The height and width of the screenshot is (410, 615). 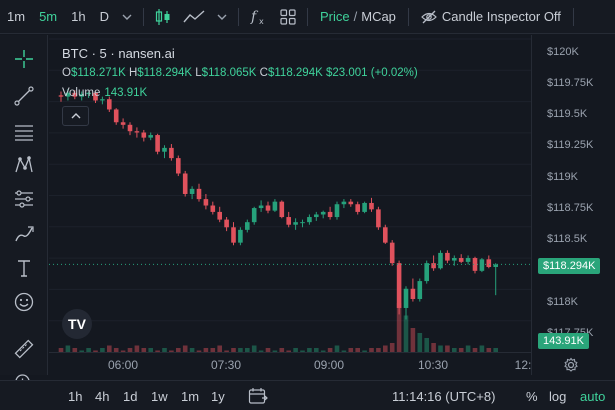 I want to click on interval-1h: 1h, so click(x=78, y=16).